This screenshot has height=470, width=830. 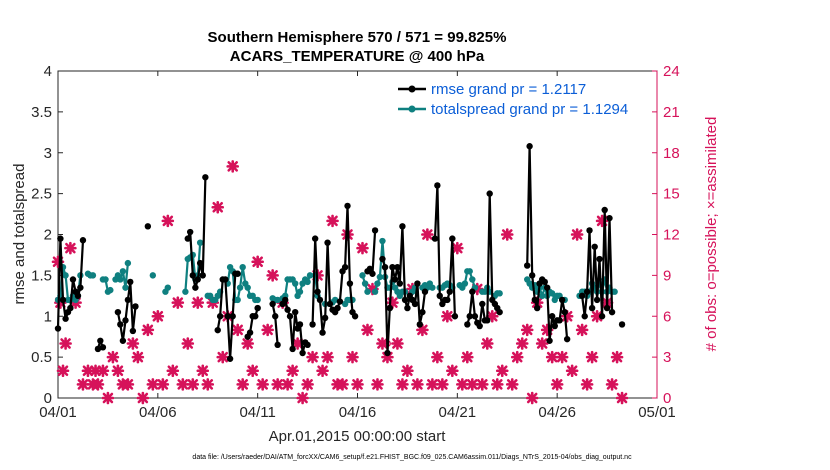 What do you see at coordinates (357, 56) in the screenshot?
I see `chart-title-line2: ACARS_TEMPERATURE @ 400 hPa` at bounding box center [357, 56].